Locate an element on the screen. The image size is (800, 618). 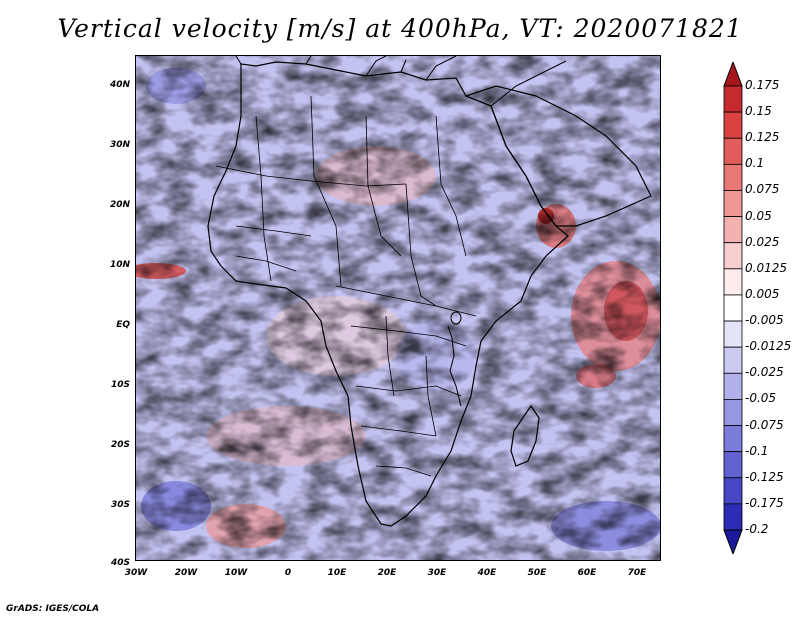
lat-label: 10N is located at coordinates (119, 265).